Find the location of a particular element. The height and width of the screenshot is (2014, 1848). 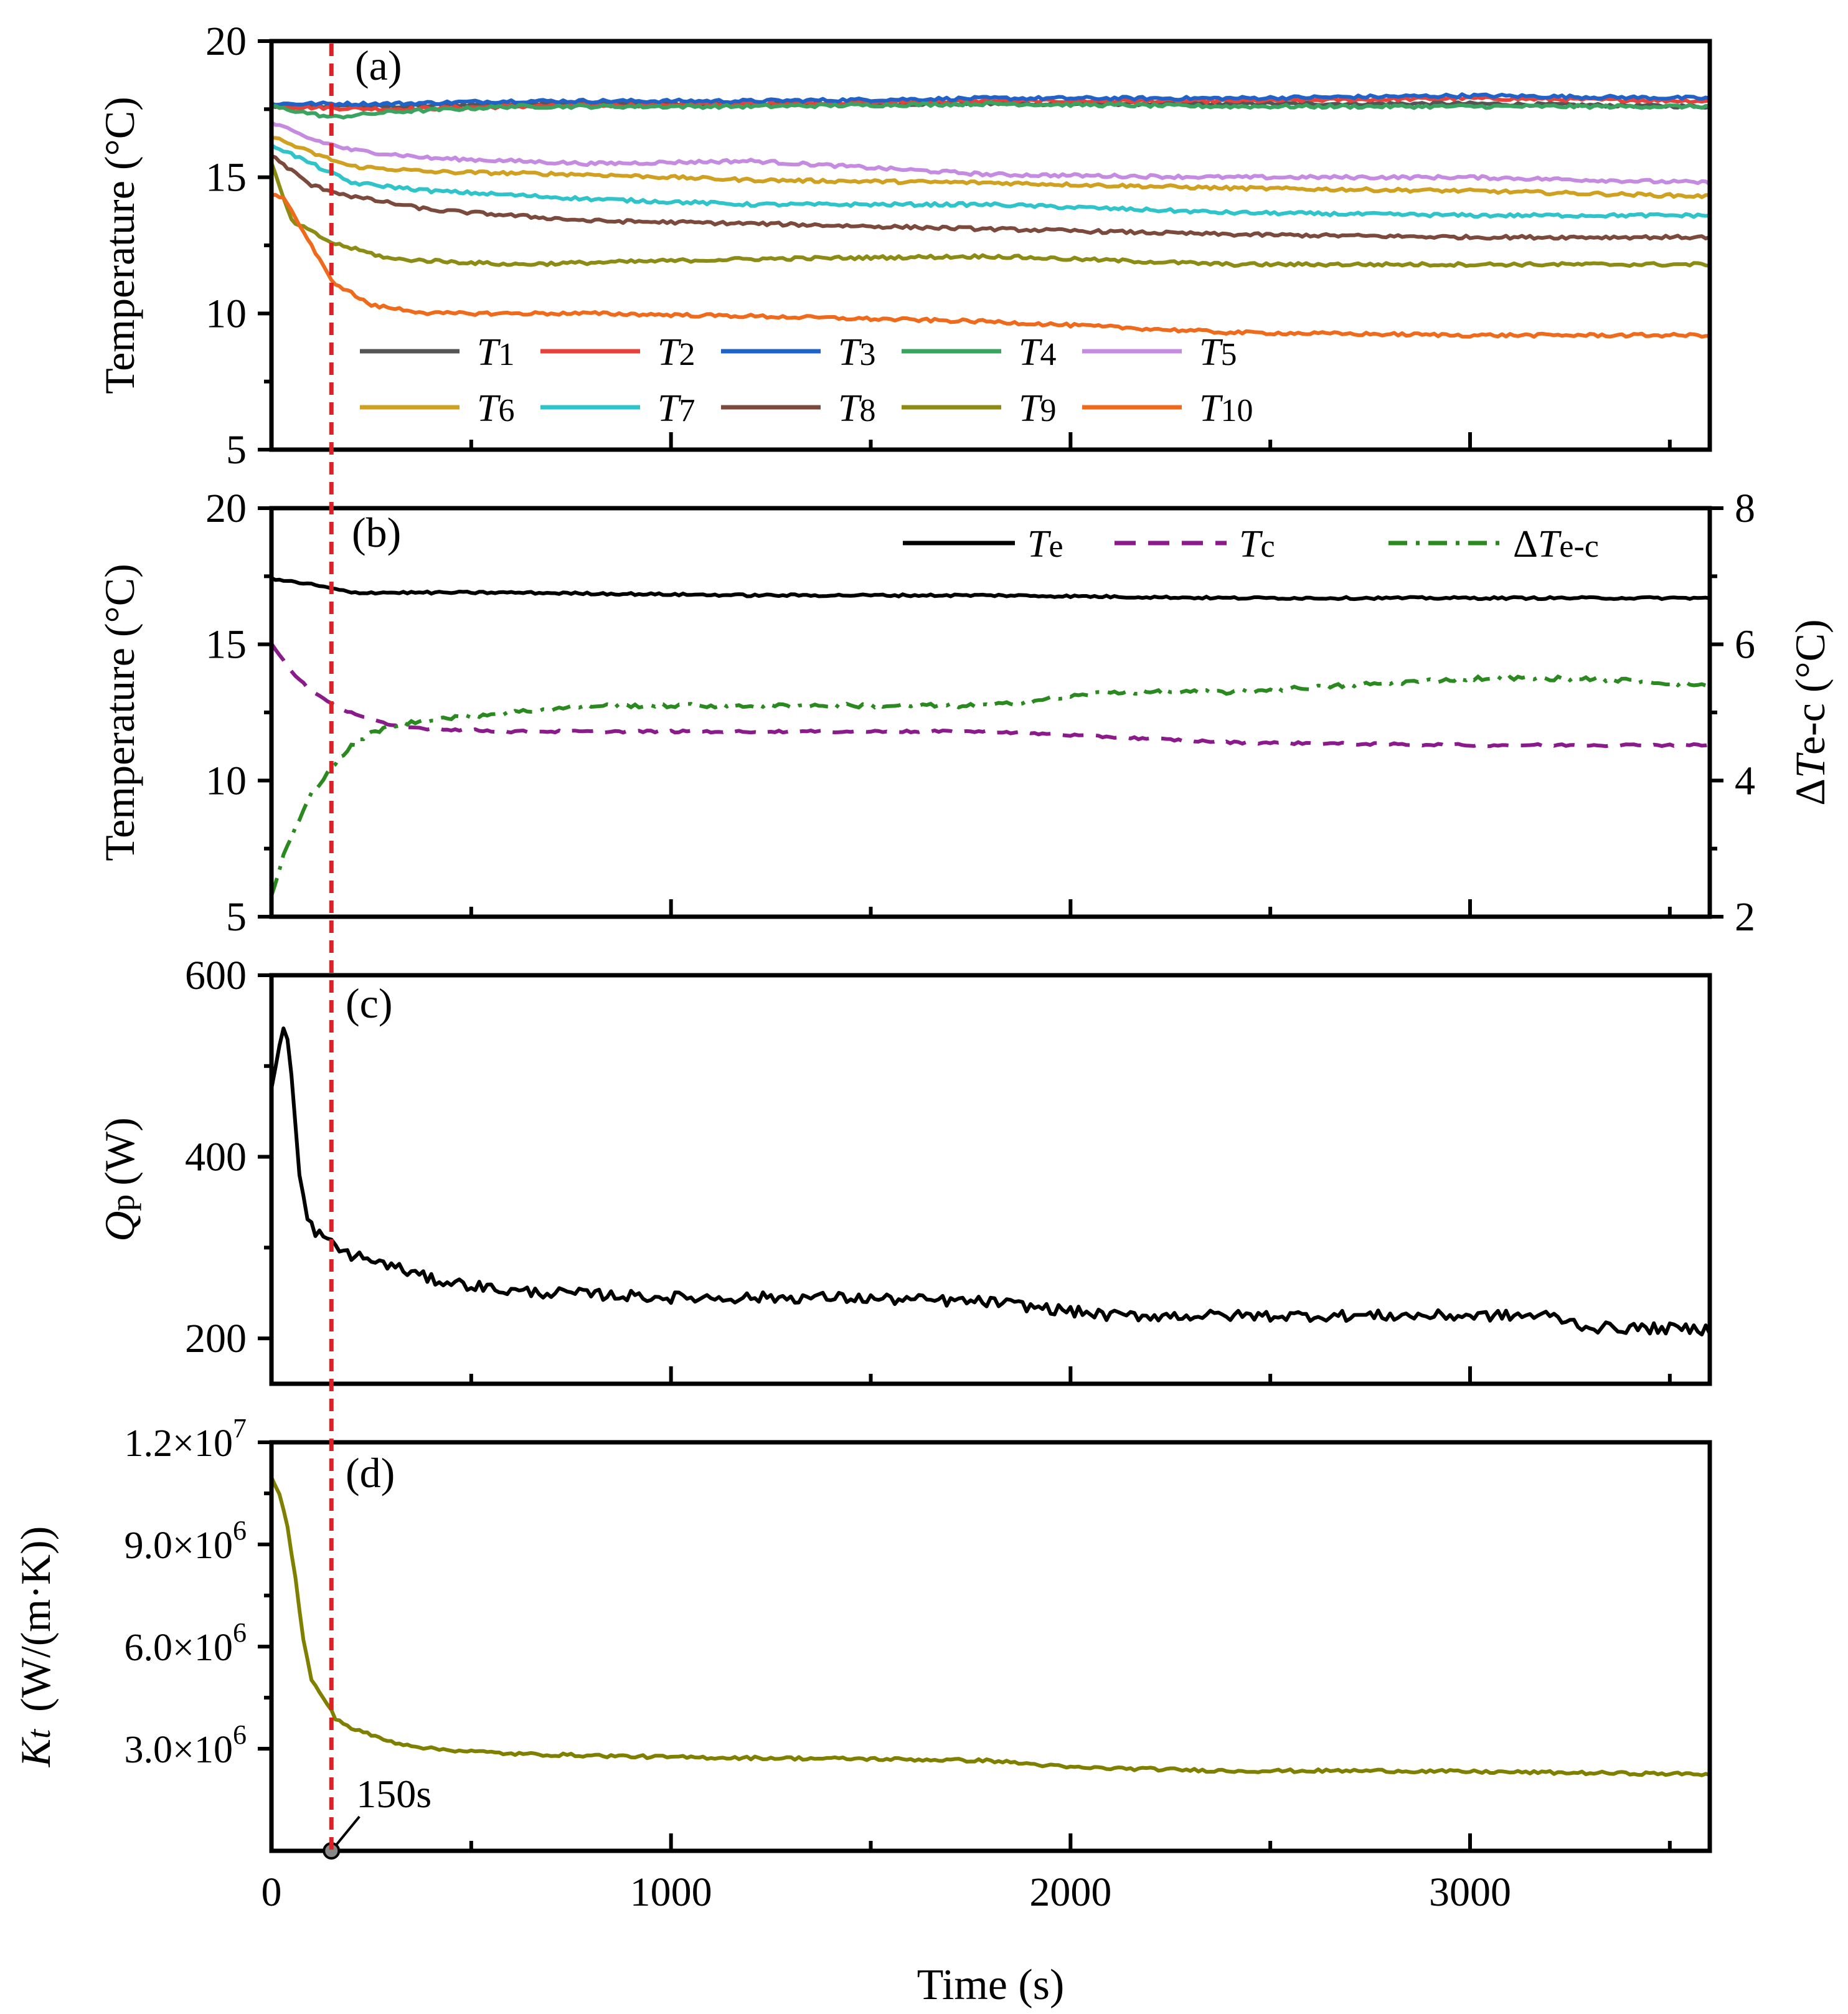

series-t9-line is located at coordinates (990, 215).